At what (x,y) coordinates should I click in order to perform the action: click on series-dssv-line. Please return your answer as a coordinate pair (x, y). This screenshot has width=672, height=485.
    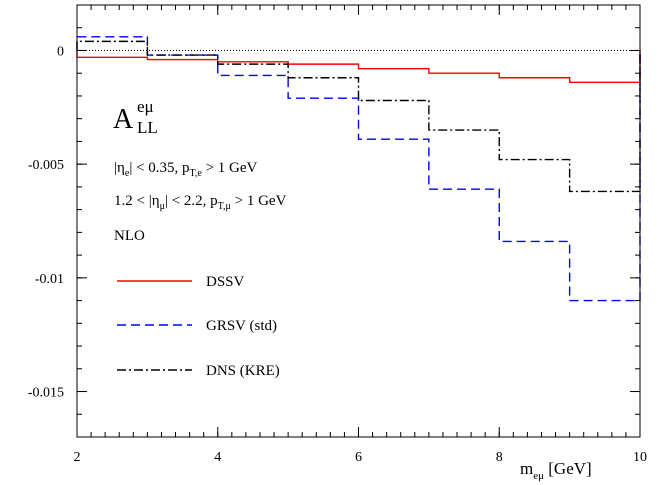
    Looking at the image, I should click on (358, 67).